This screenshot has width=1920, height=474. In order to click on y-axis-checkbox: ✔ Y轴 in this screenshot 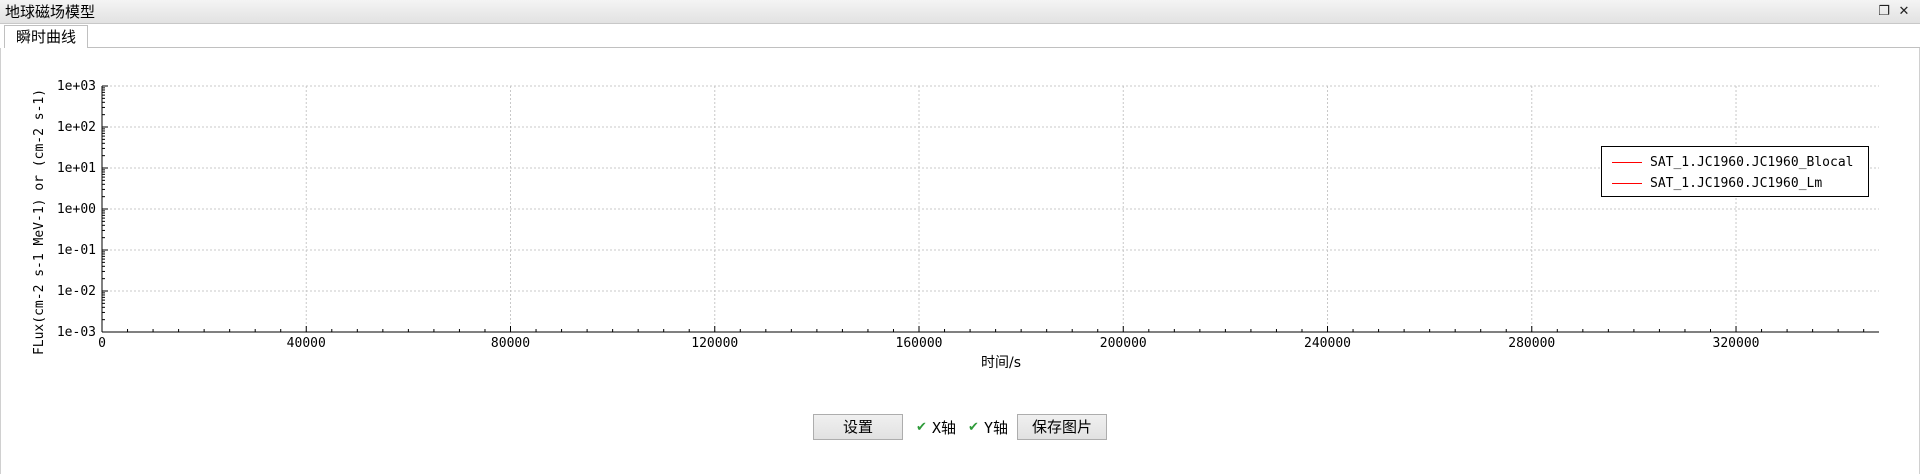, I will do `click(988, 427)`.